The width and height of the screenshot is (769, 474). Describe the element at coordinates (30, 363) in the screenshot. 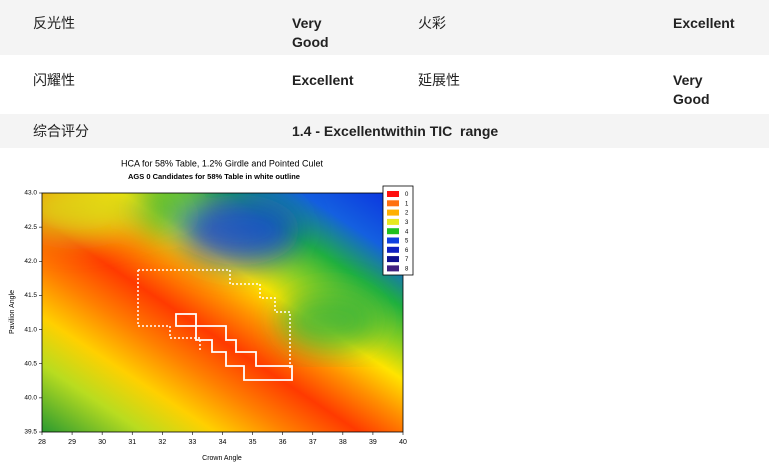

I see `y-tick-label: 40.5` at that location.